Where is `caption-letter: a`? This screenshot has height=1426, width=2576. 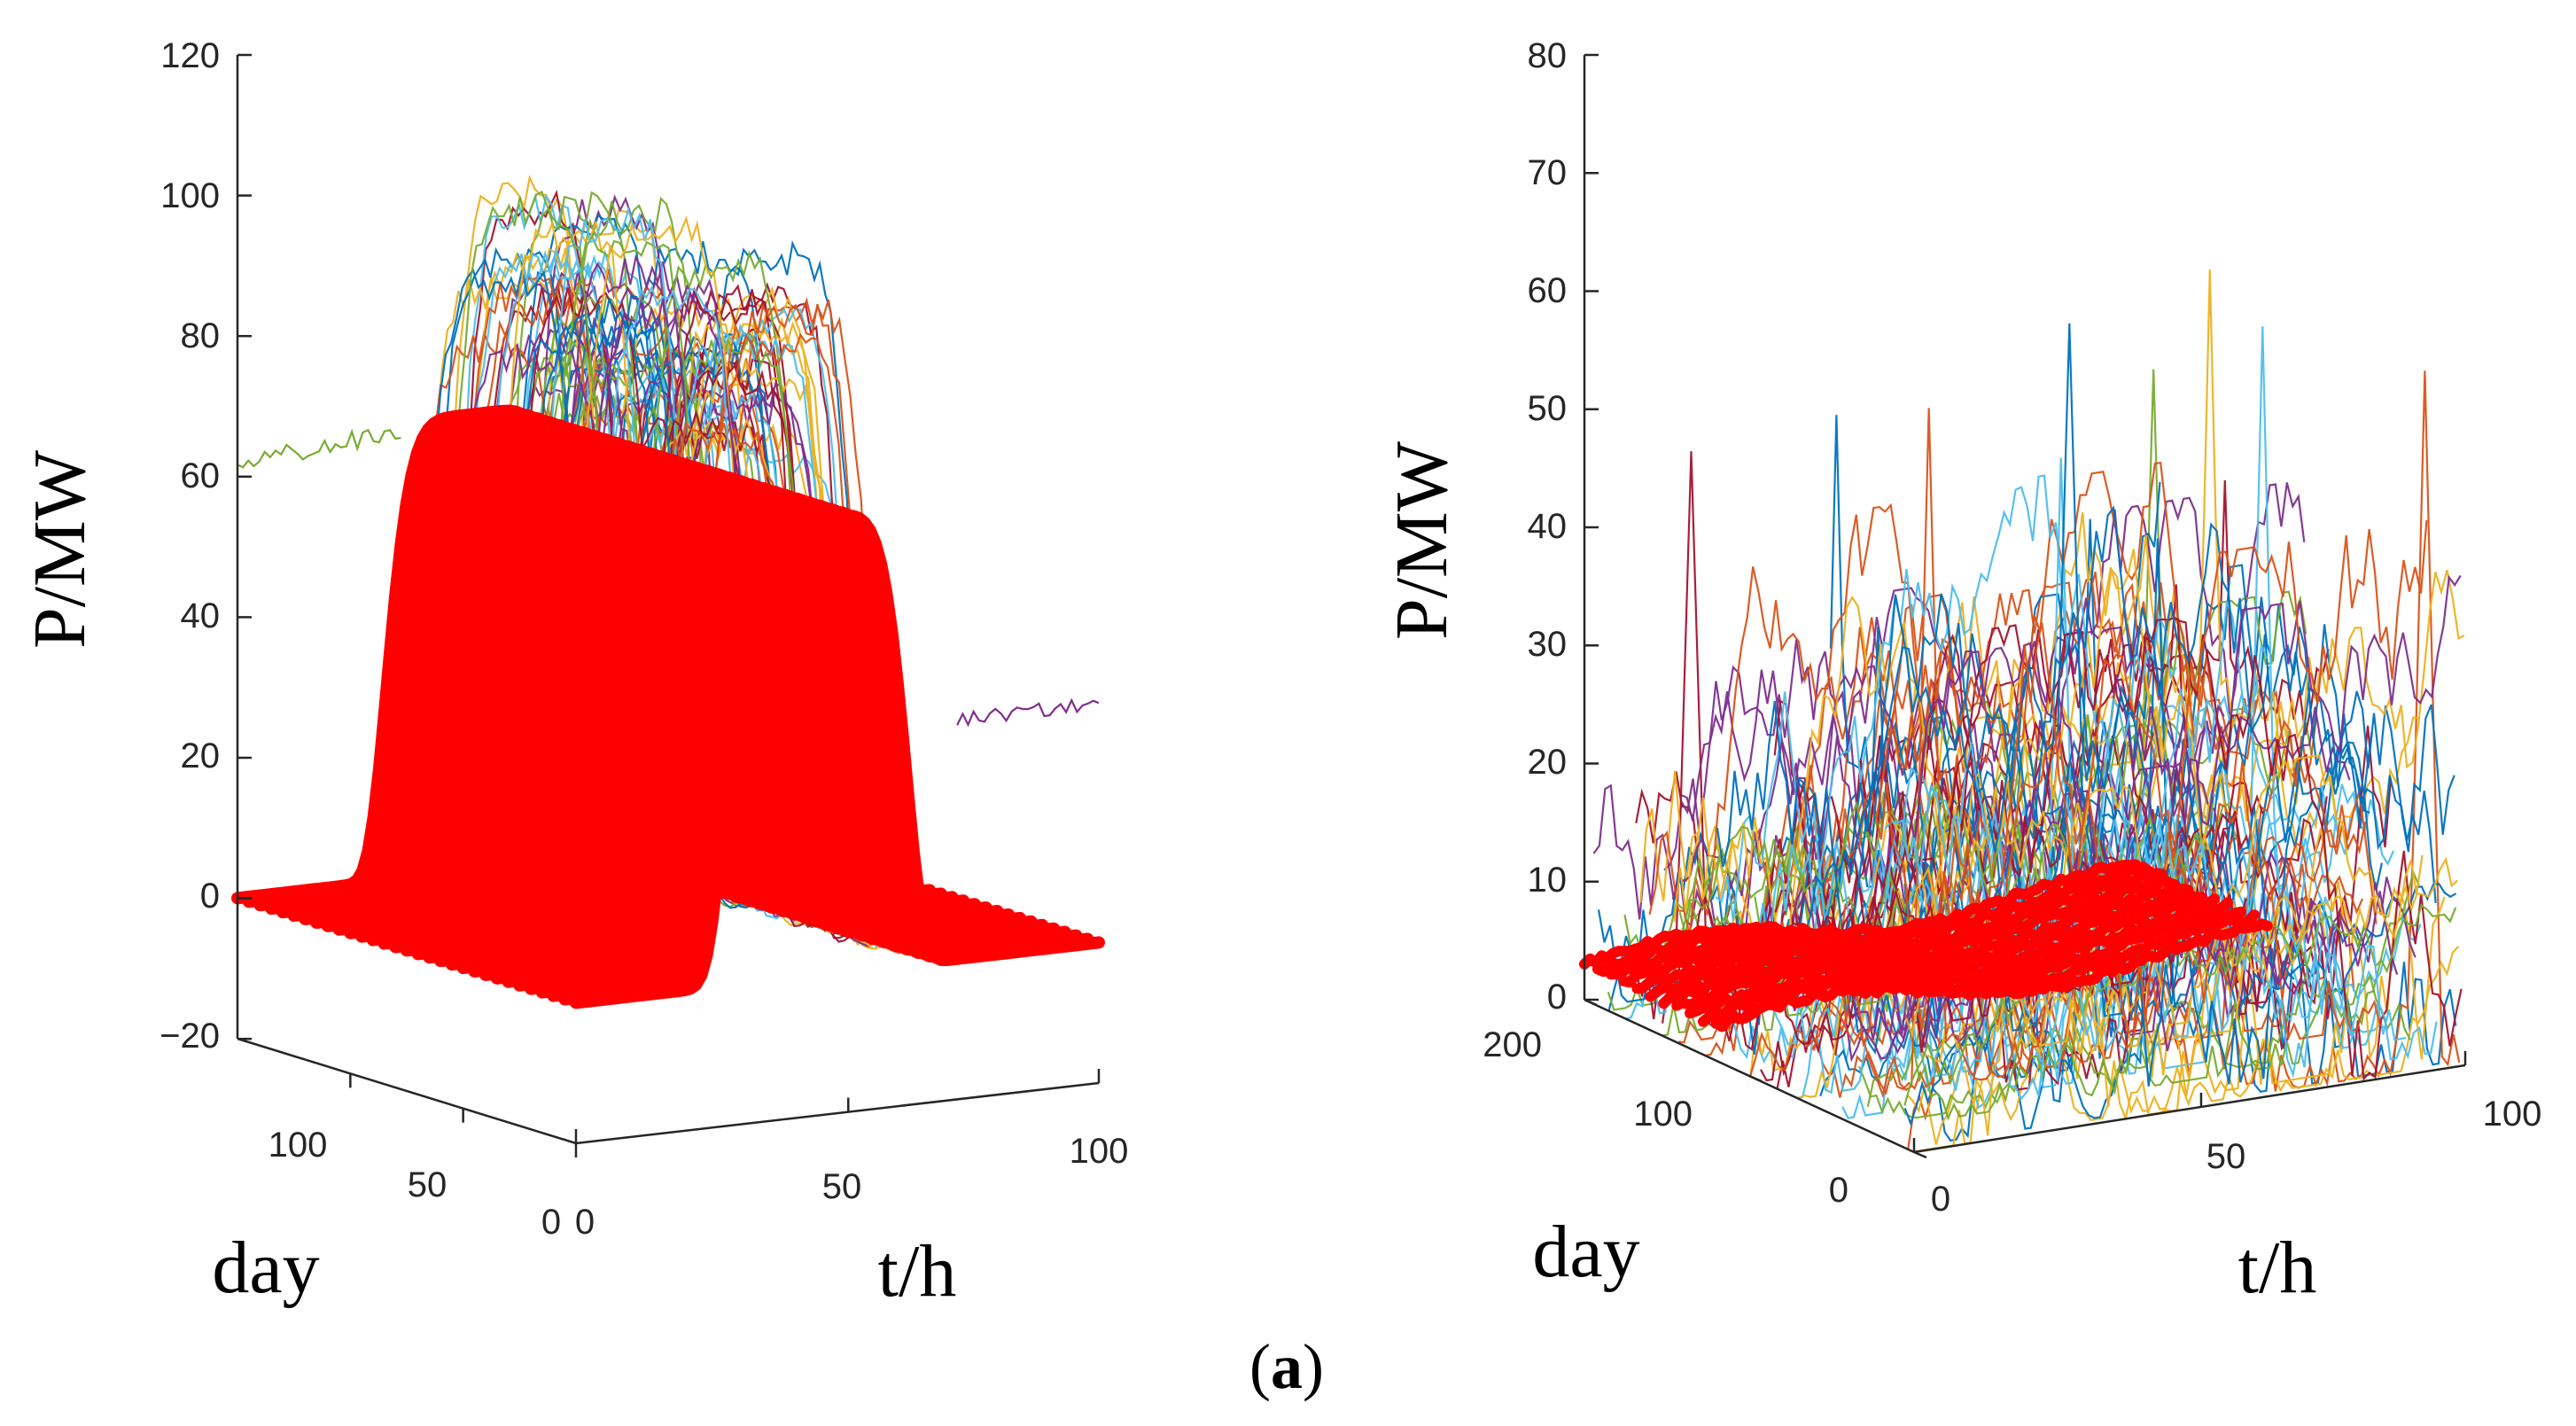
caption-letter: a is located at coordinates (1287, 1367).